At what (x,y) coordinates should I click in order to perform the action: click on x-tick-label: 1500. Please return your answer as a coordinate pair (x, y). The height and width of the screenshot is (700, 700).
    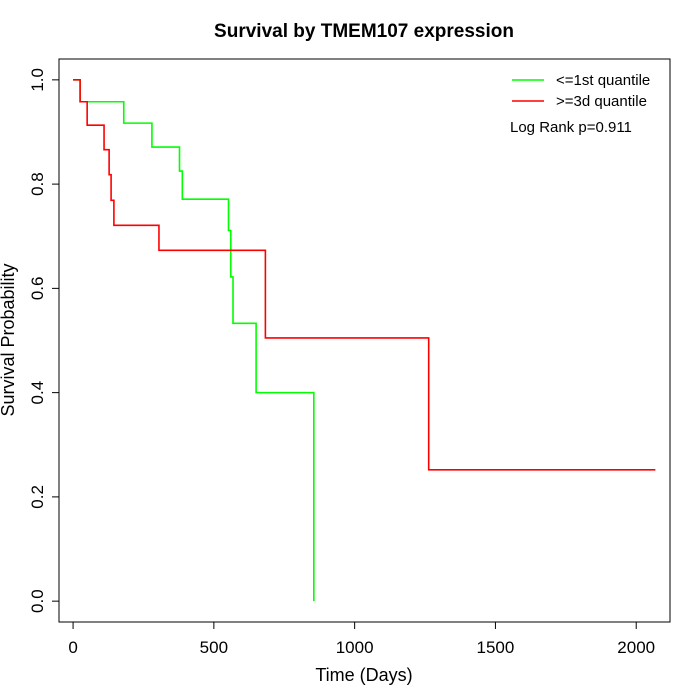
    Looking at the image, I should click on (496, 647).